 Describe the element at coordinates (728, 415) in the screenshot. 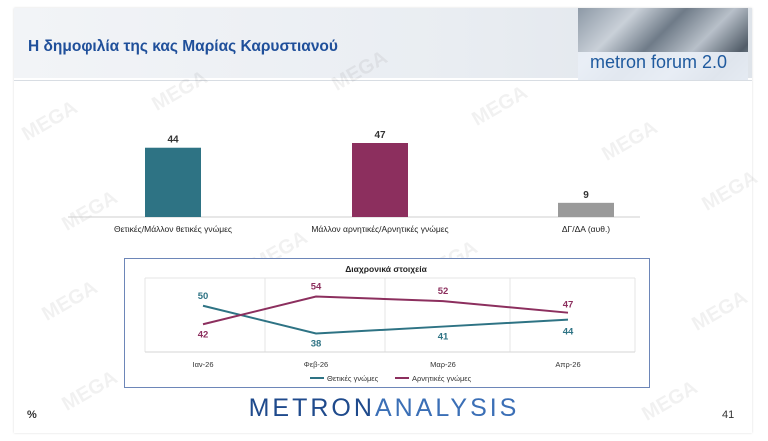

I see `page-number: 41` at that location.